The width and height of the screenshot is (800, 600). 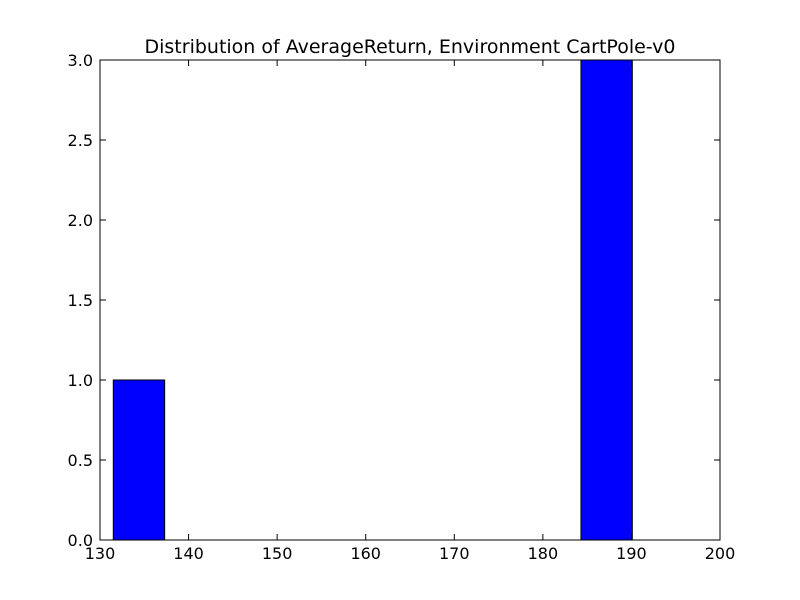 I want to click on x-tick-label-1: 140, so click(x=188, y=553).